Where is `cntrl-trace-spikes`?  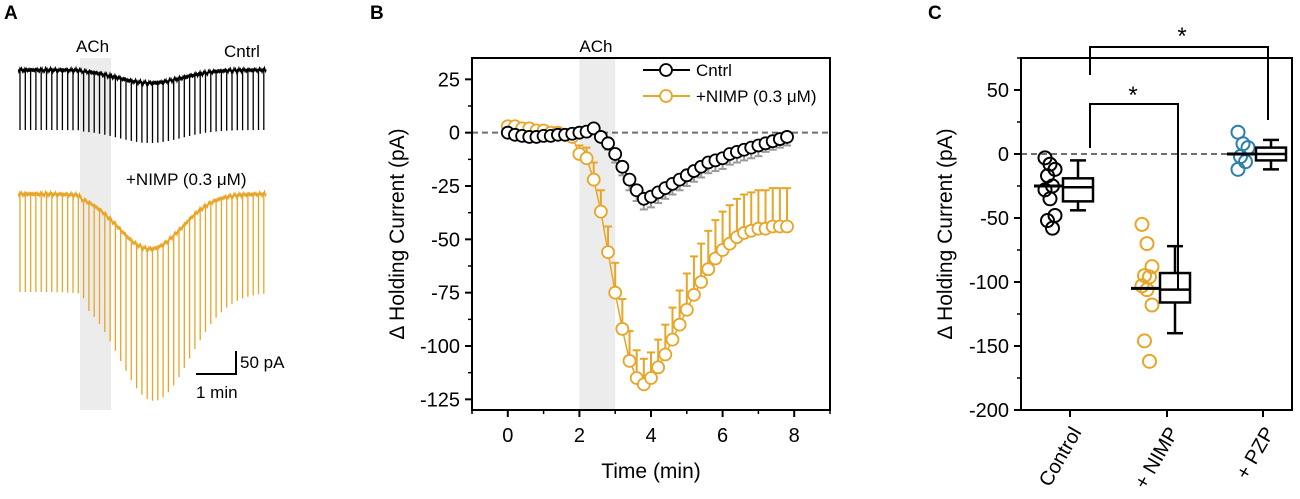
cntrl-trace-spikes is located at coordinates (142, 106).